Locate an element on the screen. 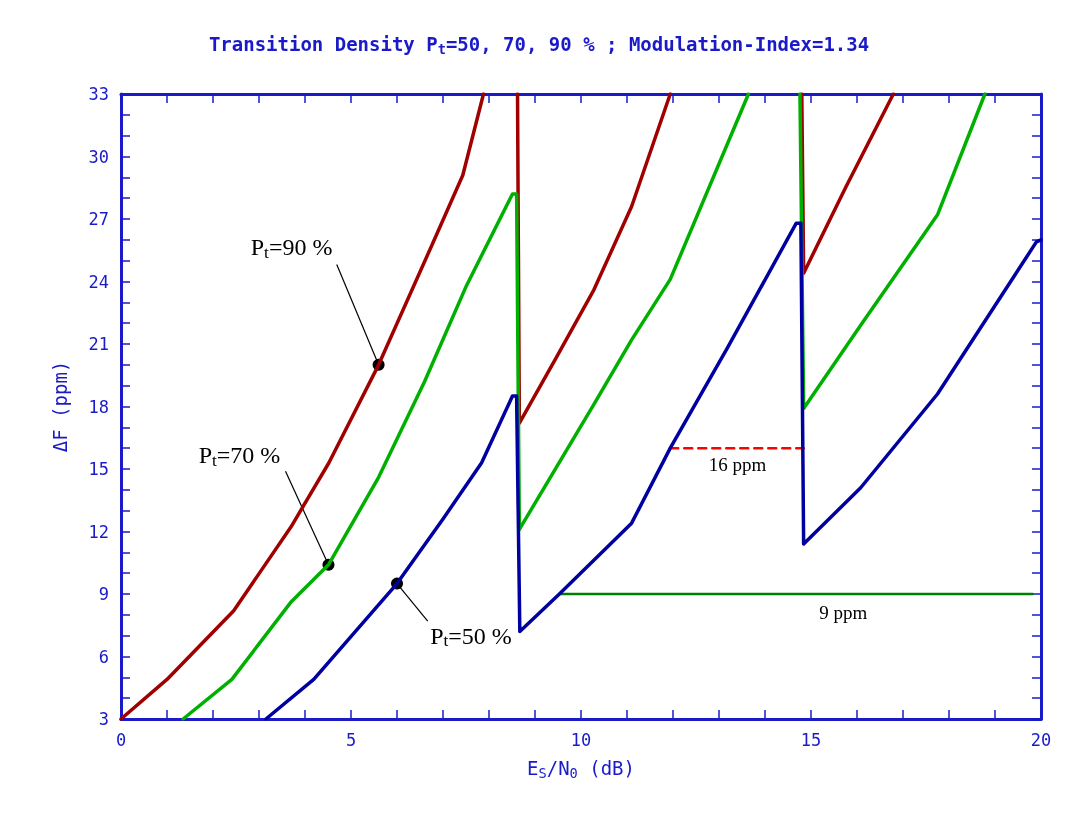 The image size is (1078, 817). y-tick-label: 33 is located at coordinates (98, 94).